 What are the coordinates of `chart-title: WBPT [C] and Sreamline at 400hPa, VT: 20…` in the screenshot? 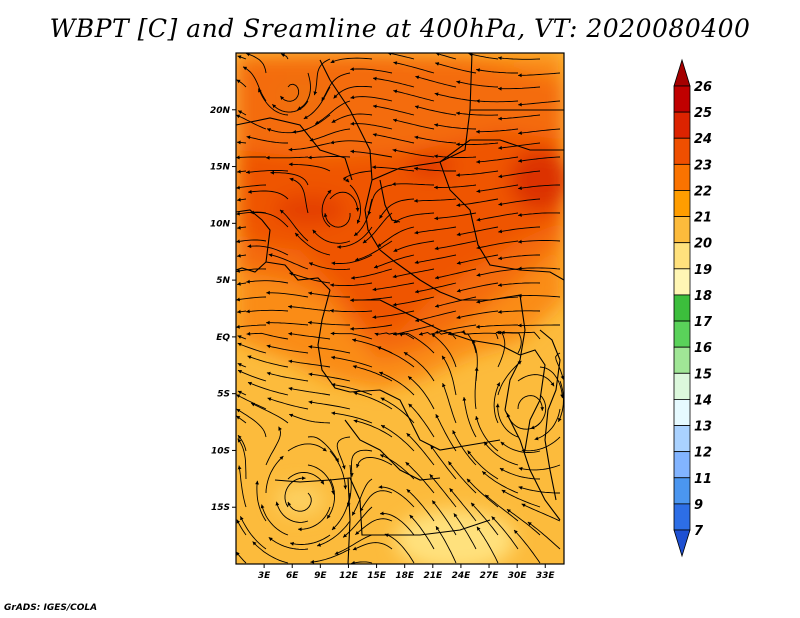 It's located at (400, 28).